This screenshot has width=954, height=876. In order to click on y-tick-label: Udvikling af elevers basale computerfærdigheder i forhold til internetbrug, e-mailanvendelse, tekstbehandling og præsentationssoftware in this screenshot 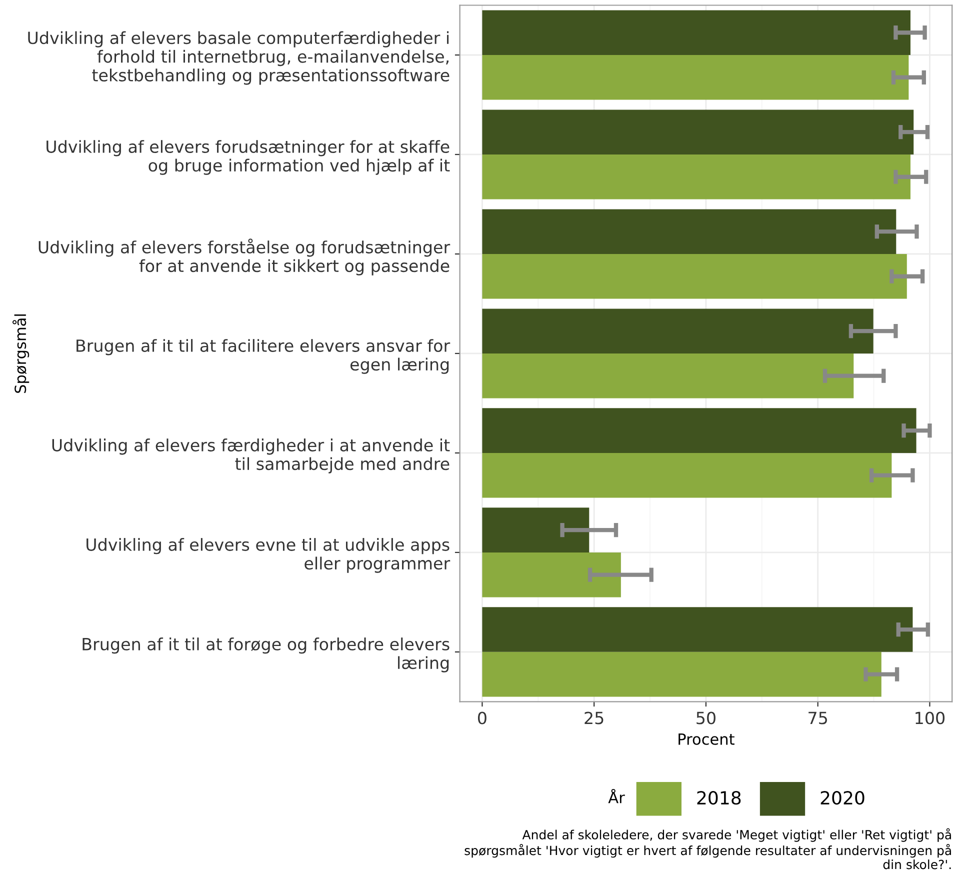, I will do `click(239, 58)`.